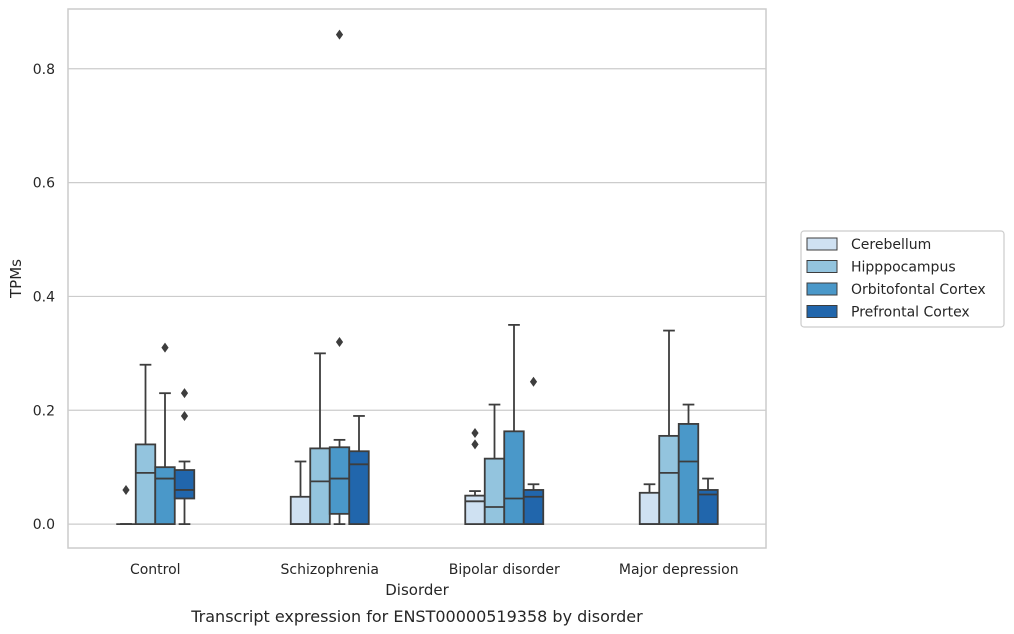 This screenshot has width=1014, height=634. Describe the element at coordinates (679, 570) in the screenshot. I see `x-tick-label: Major depression` at that location.